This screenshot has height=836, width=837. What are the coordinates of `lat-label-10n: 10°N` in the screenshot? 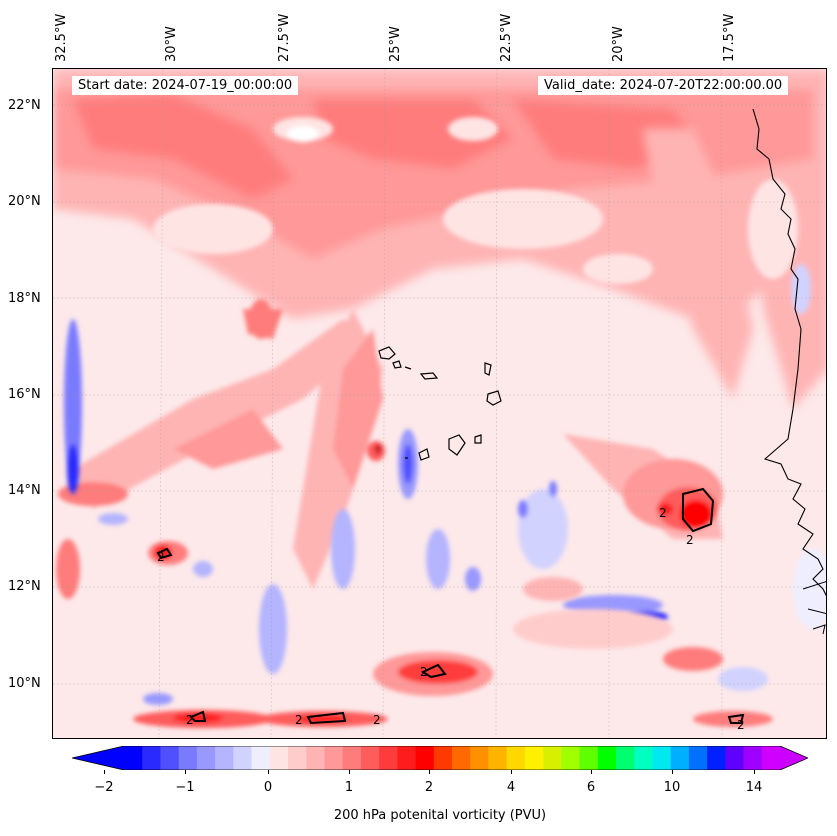 It's located at (24, 683).